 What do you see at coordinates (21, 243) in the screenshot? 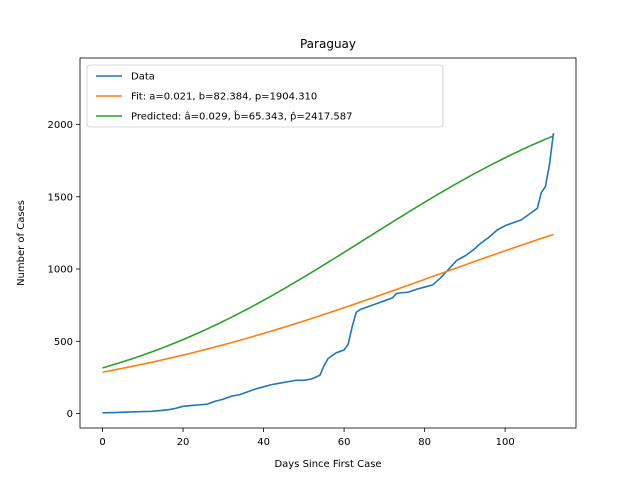
I see `y-axis-label: Number of Cases` at bounding box center [21, 243].